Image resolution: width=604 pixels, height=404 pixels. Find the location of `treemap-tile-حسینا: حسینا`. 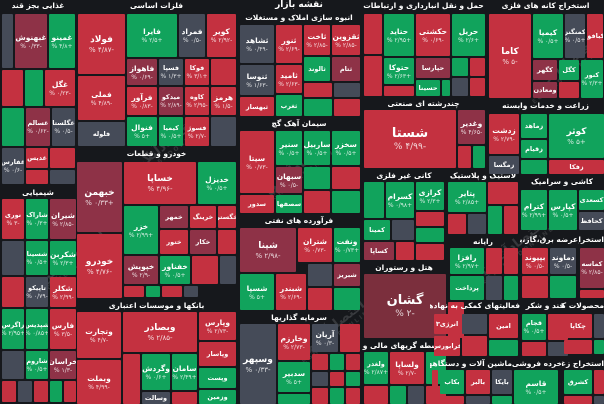

treemap-tile-حسینا: حسینا is located at coordinates (428, 88).